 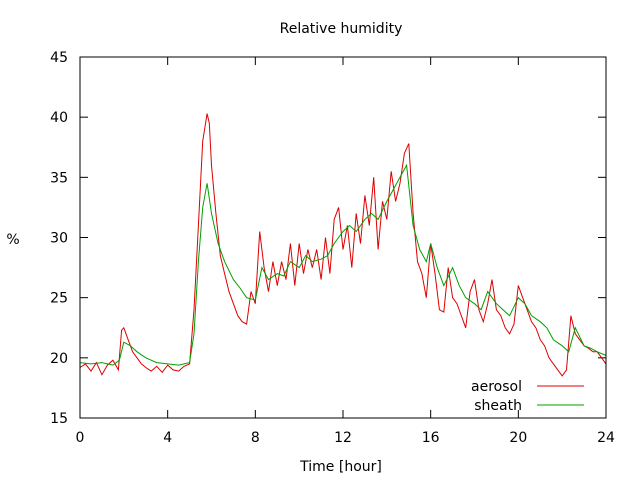 What do you see at coordinates (527, 396) in the screenshot?
I see `legend: aerosol sheath` at bounding box center [527, 396].